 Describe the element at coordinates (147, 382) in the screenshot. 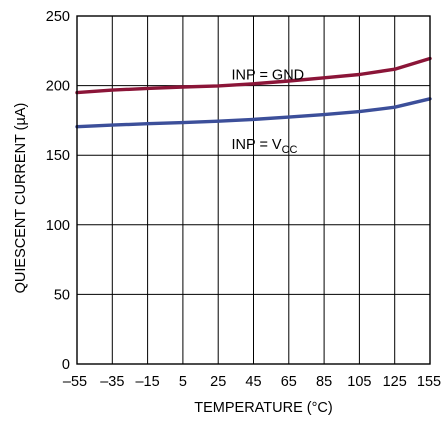

I see `x-tick-label: –15` at that location.